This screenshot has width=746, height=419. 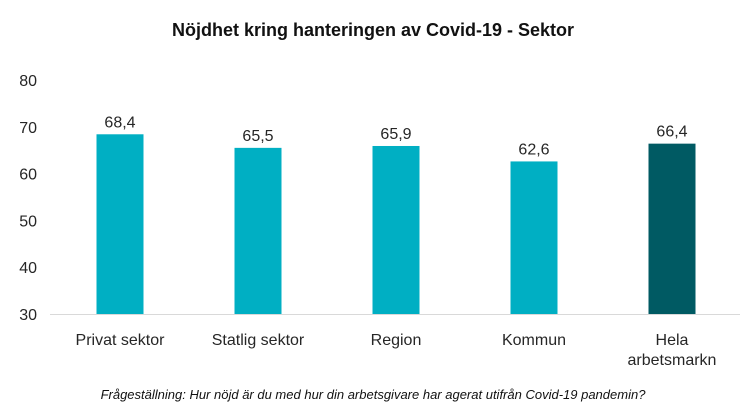 What do you see at coordinates (28, 81) in the screenshot?
I see `y-tick-label-80: 80` at bounding box center [28, 81].